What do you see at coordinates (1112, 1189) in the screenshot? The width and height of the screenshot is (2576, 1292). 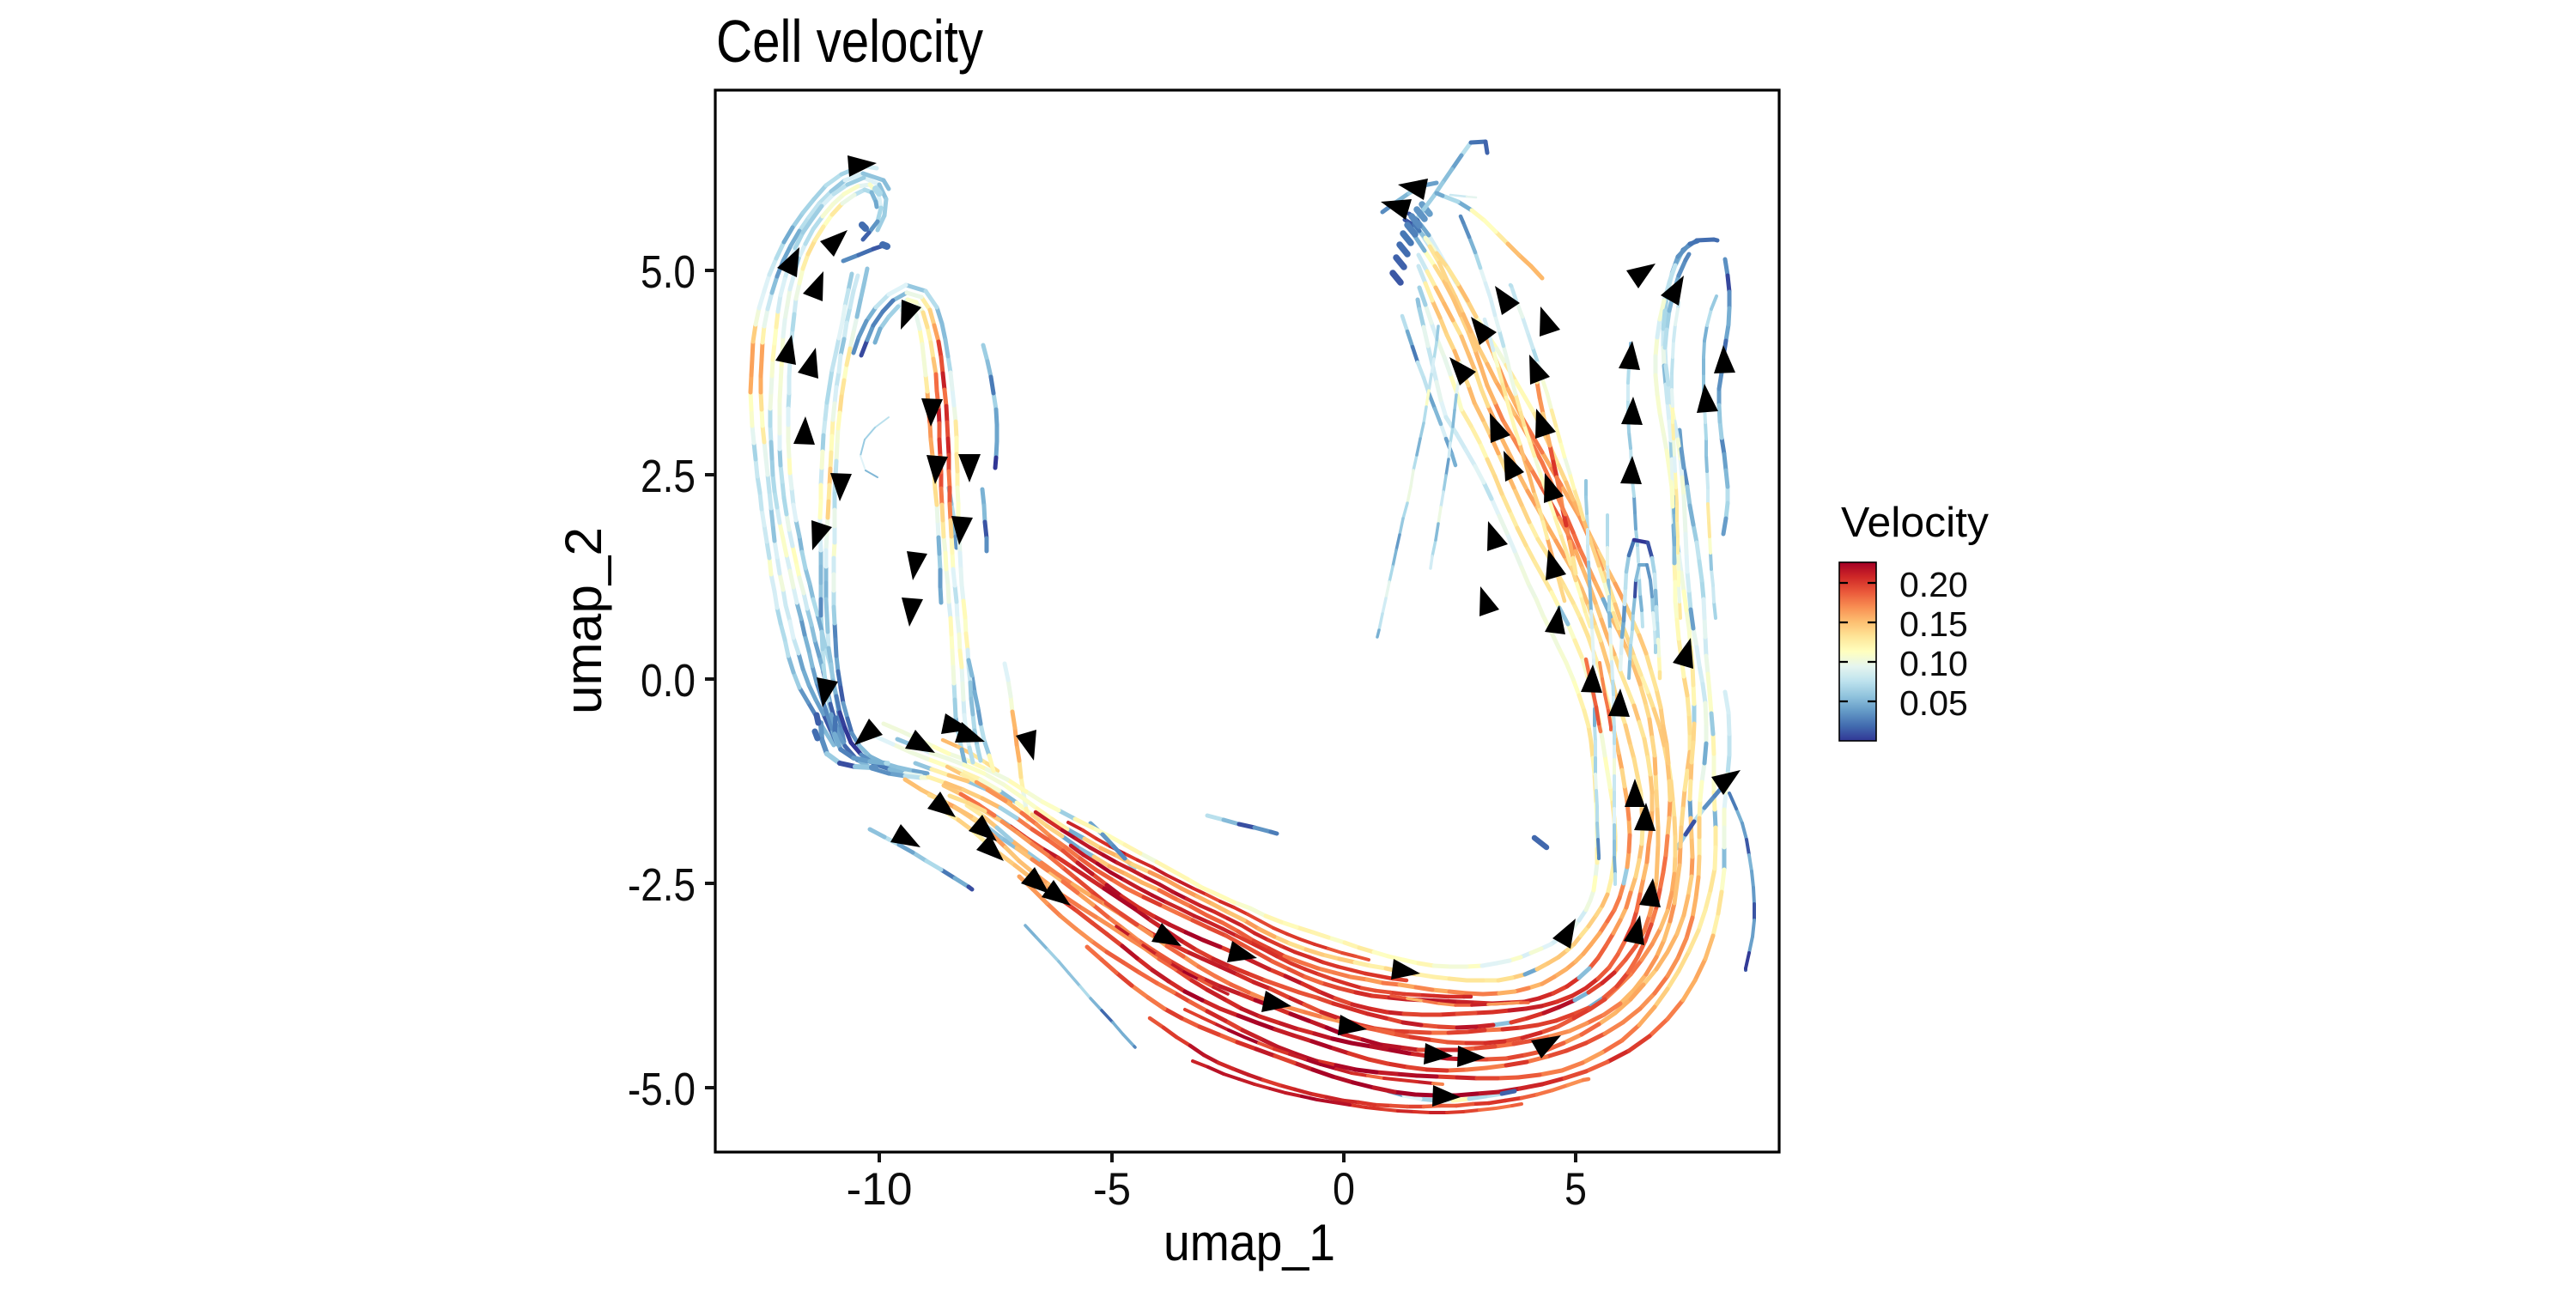 I see `svg-text: -5` at bounding box center [1112, 1189].